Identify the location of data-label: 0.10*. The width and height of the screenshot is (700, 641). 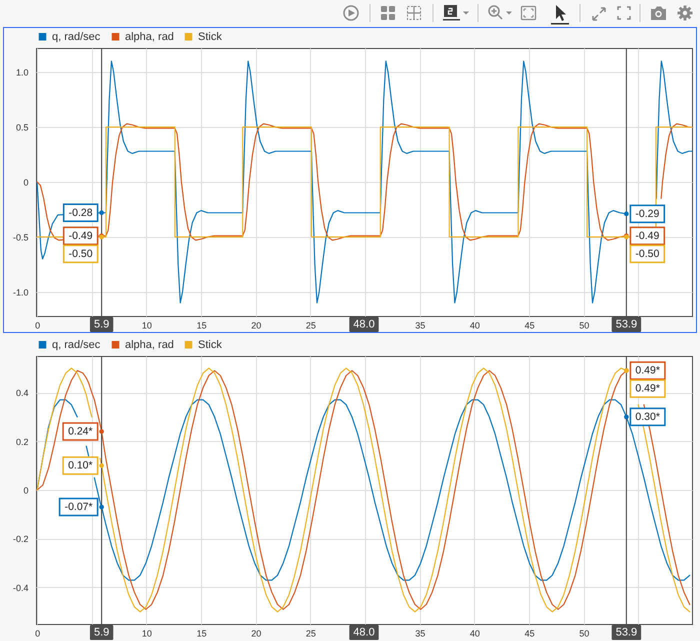
(80, 466).